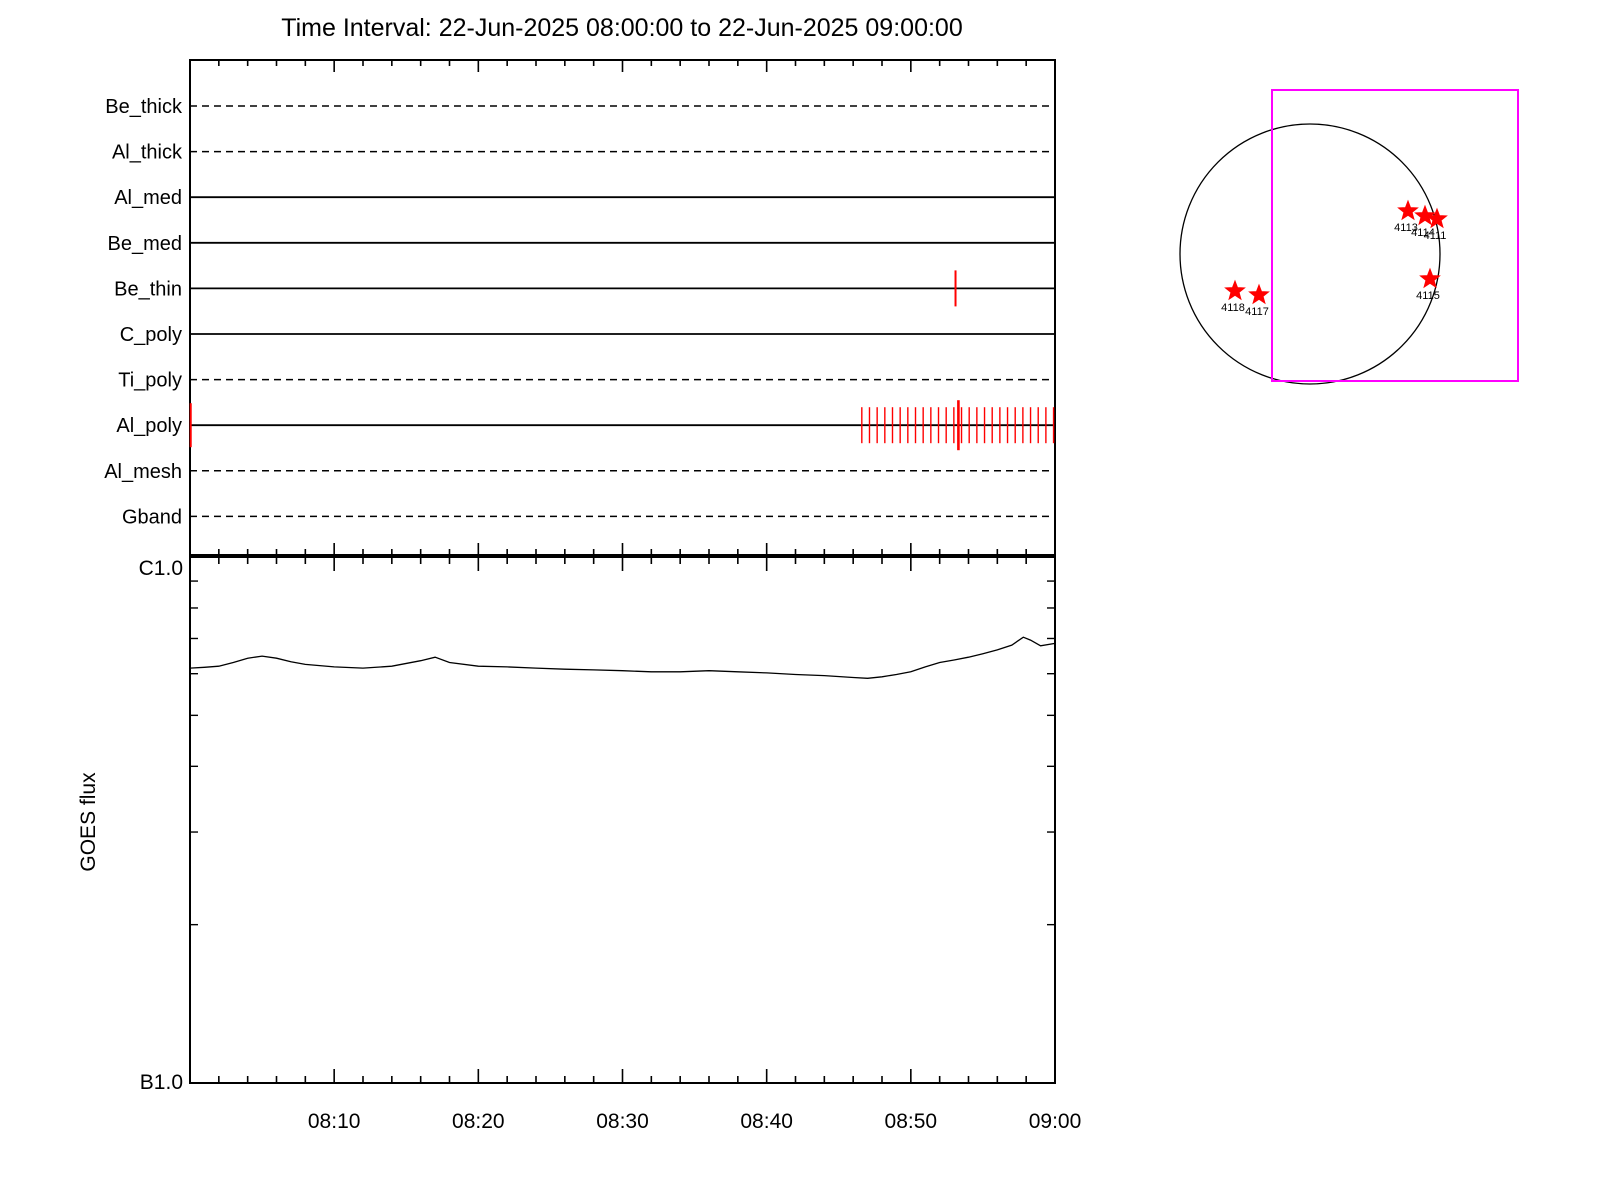 The width and height of the screenshot is (1600, 1200). What do you see at coordinates (150, 381) in the screenshot?
I see `filter-row-label-Ti_poly: Ti_poly` at bounding box center [150, 381].